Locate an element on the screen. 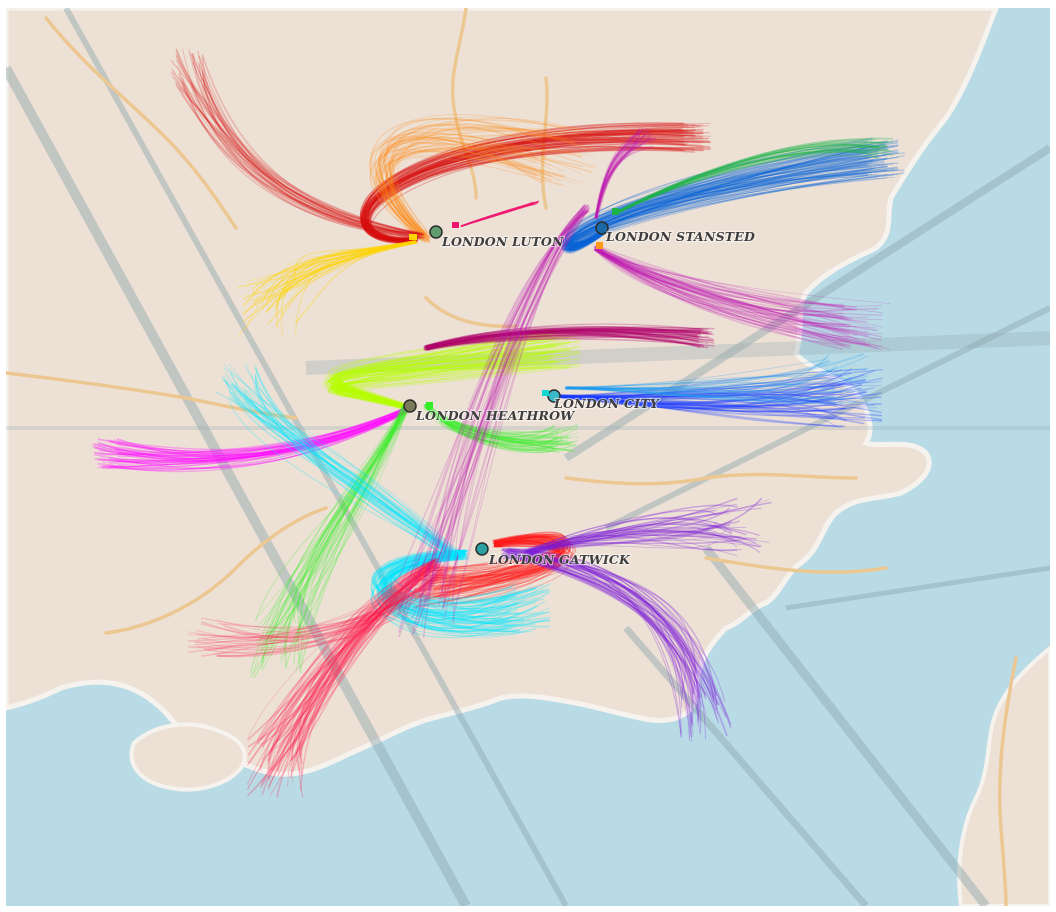 The height and width of the screenshot is (912, 1056). airport-marker-stansted is located at coordinates (607, 228).